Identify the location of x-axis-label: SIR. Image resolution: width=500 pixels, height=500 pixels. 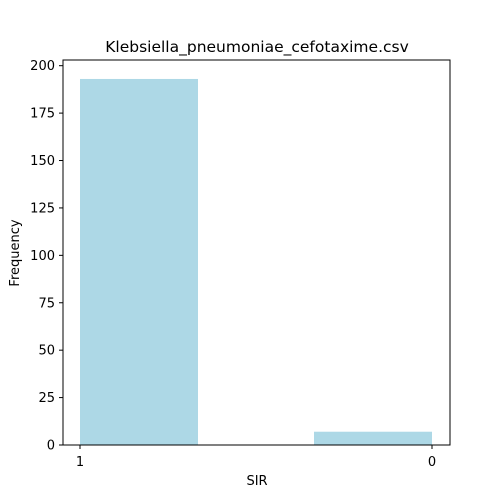
(256, 481).